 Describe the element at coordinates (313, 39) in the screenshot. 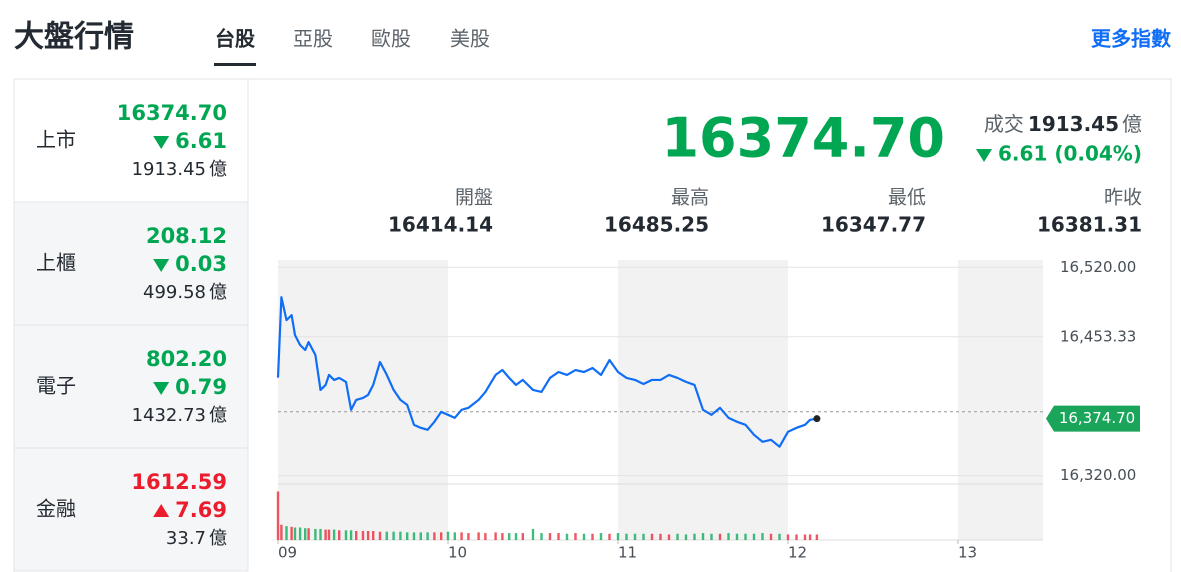

I see `tab: 亞股` at that location.